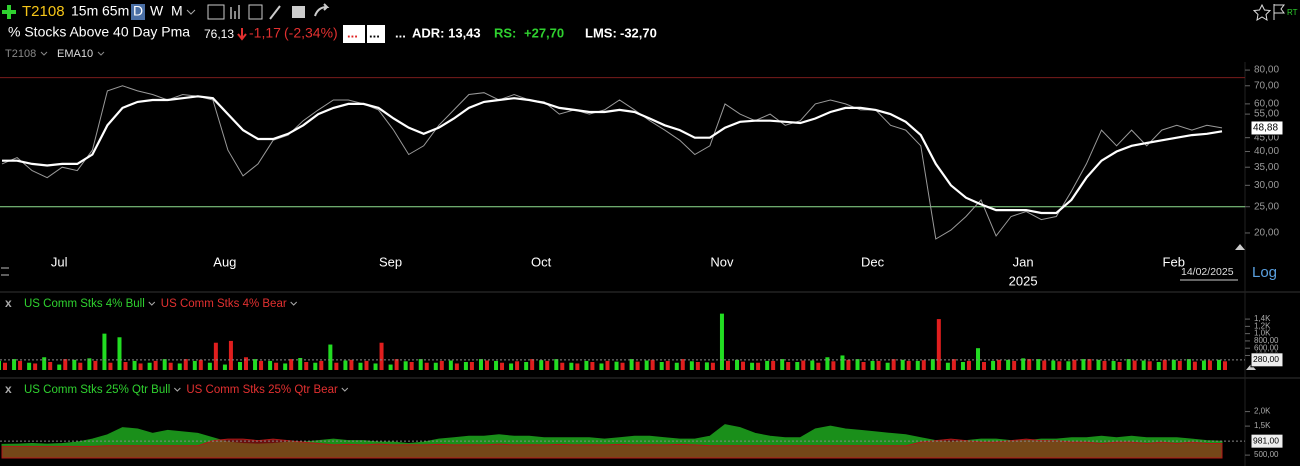 The height and width of the screenshot is (466, 1300). What do you see at coordinates (1023, 280) in the screenshot?
I see `year-label: 2025` at bounding box center [1023, 280].